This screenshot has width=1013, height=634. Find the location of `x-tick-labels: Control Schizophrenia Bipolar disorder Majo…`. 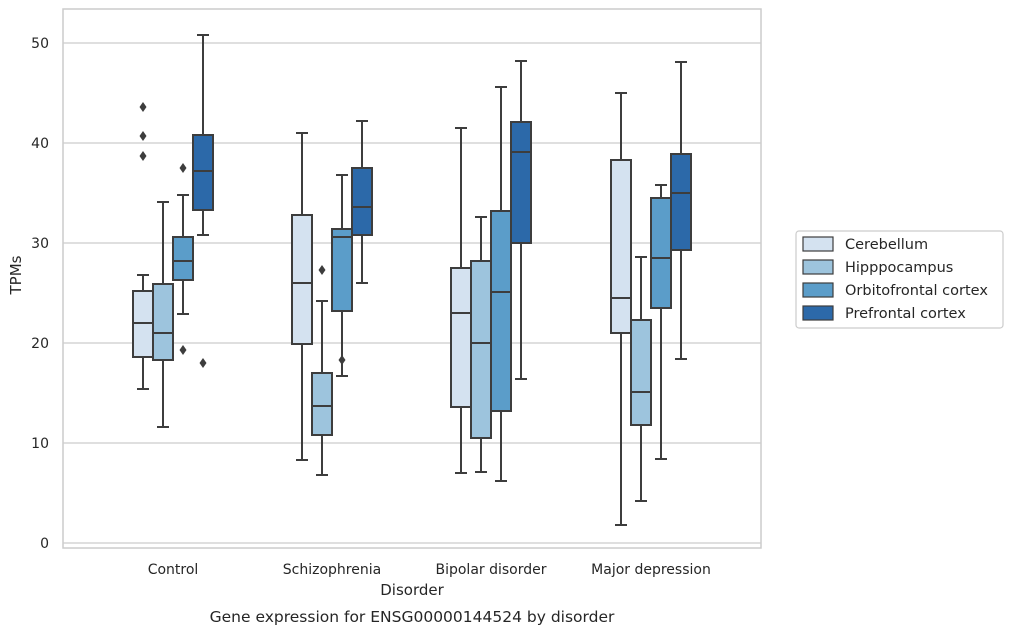

x-tick-labels: Control Schizophrenia Bipolar disorder Majo… is located at coordinates (429, 570).